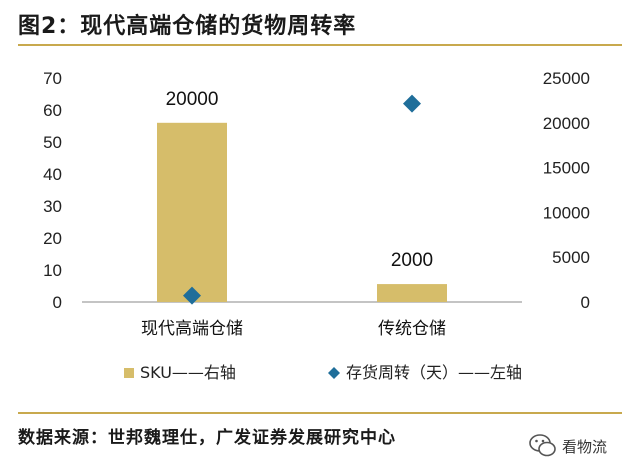  I want to click on left-axis-tick-label: 60, so click(52, 110).